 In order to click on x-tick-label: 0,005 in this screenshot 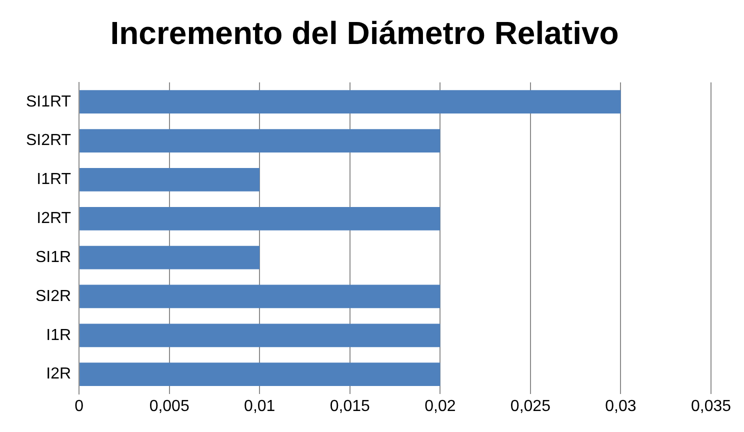, I will do `click(169, 406)`.